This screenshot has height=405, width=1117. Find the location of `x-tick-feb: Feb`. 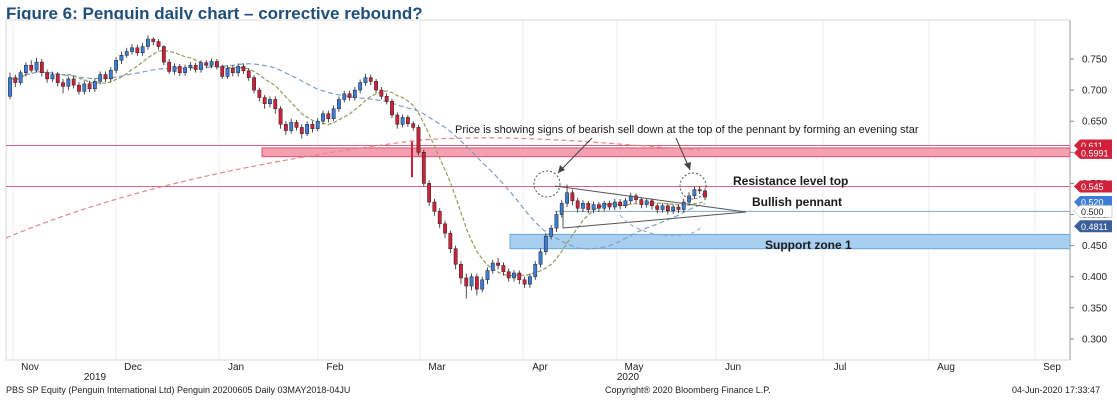

x-tick-feb: Feb is located at coordinates (335, 367).